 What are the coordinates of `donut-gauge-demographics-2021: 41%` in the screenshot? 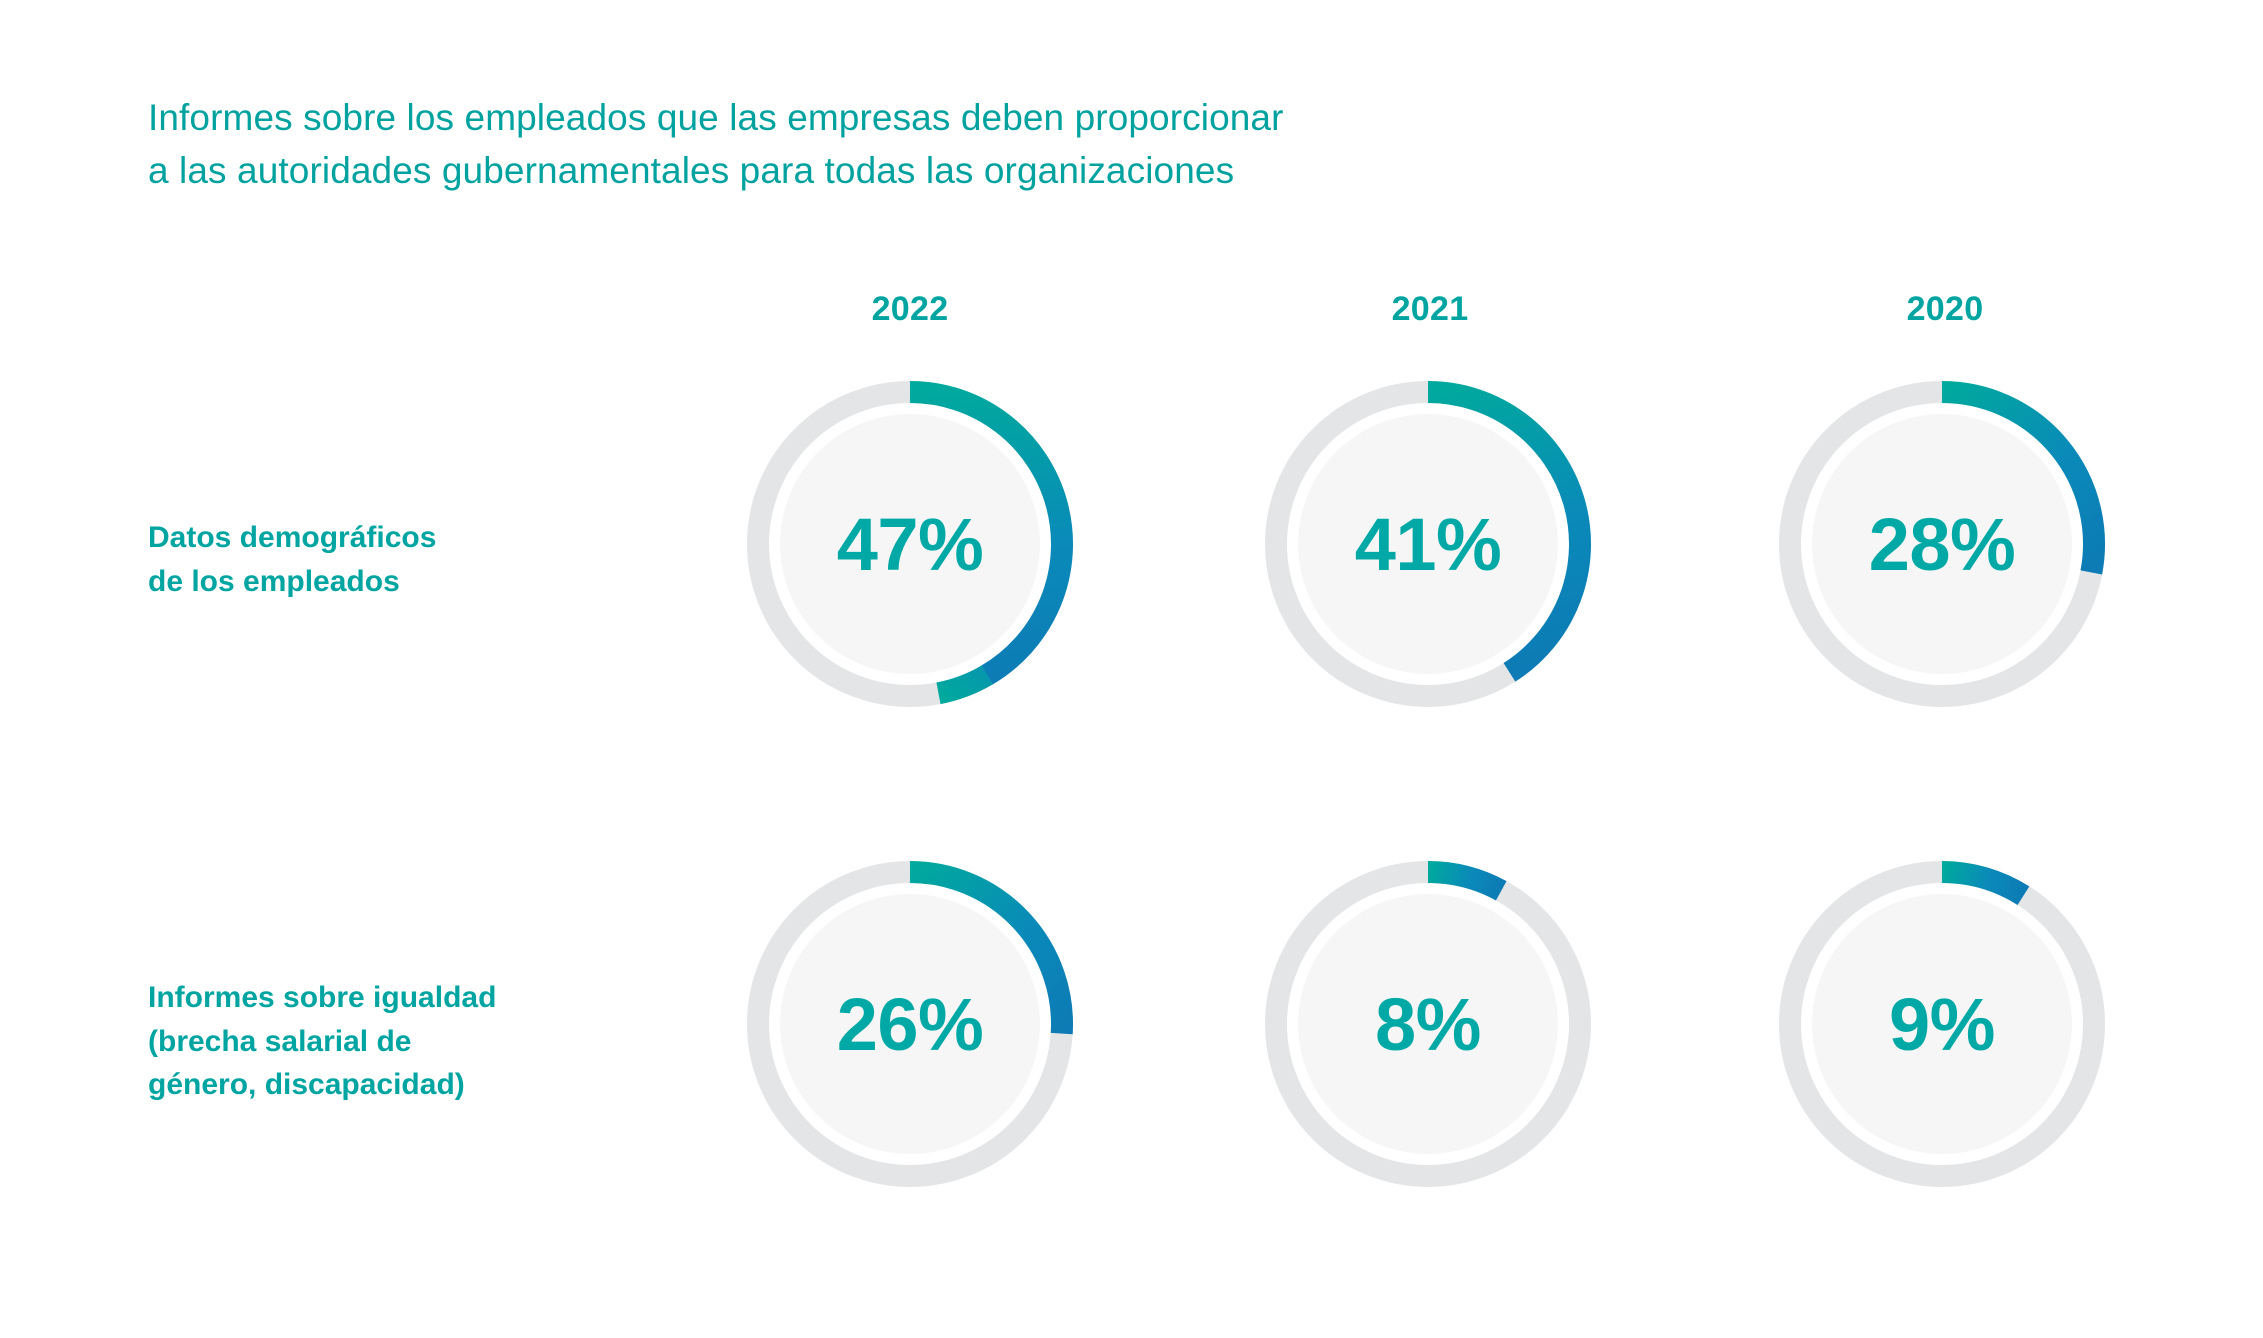 It's located at (1428, 544).